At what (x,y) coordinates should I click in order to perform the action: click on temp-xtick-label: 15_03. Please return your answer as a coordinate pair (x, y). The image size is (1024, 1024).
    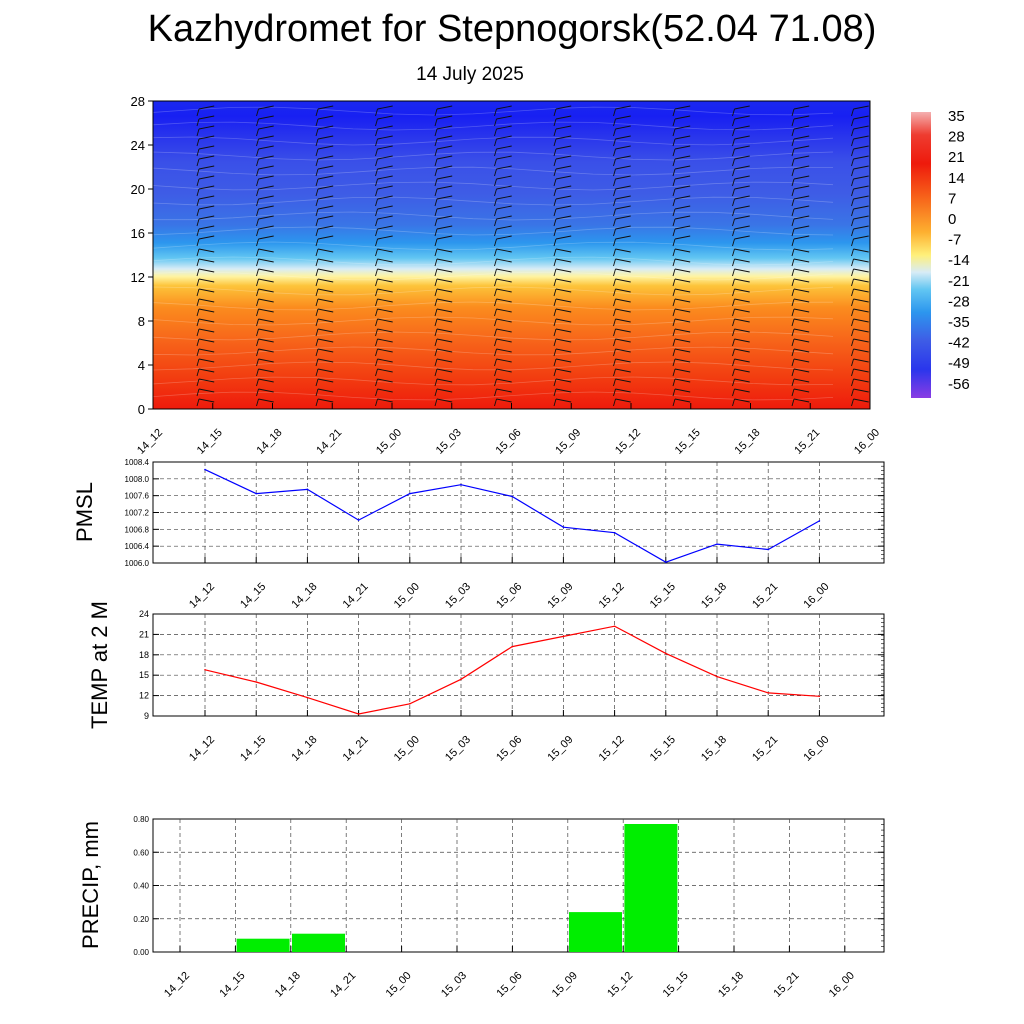
    Looking at the image, I should click on (458, 749).